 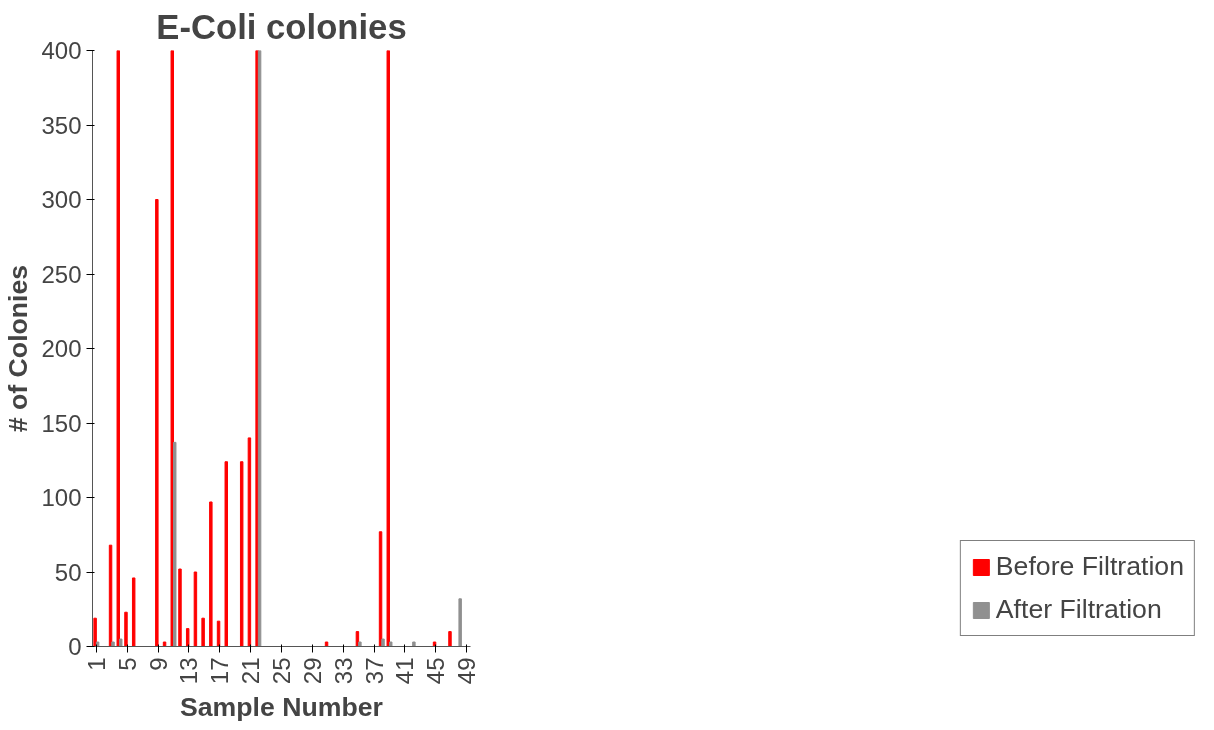 I want to click on legend-label: After Filtration, so click(x=1078, y=609).